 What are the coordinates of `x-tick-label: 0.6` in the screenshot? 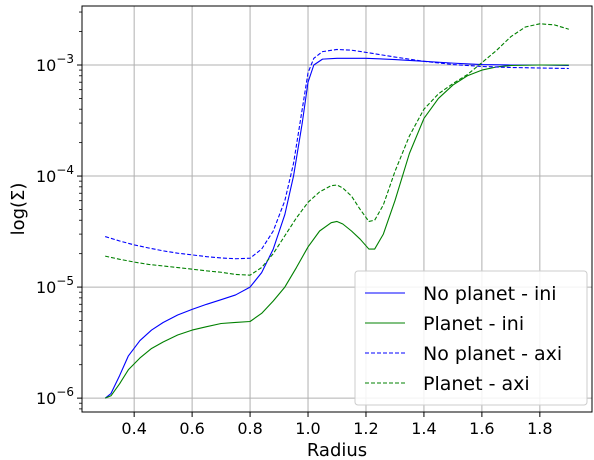 It's located at (191, 428).